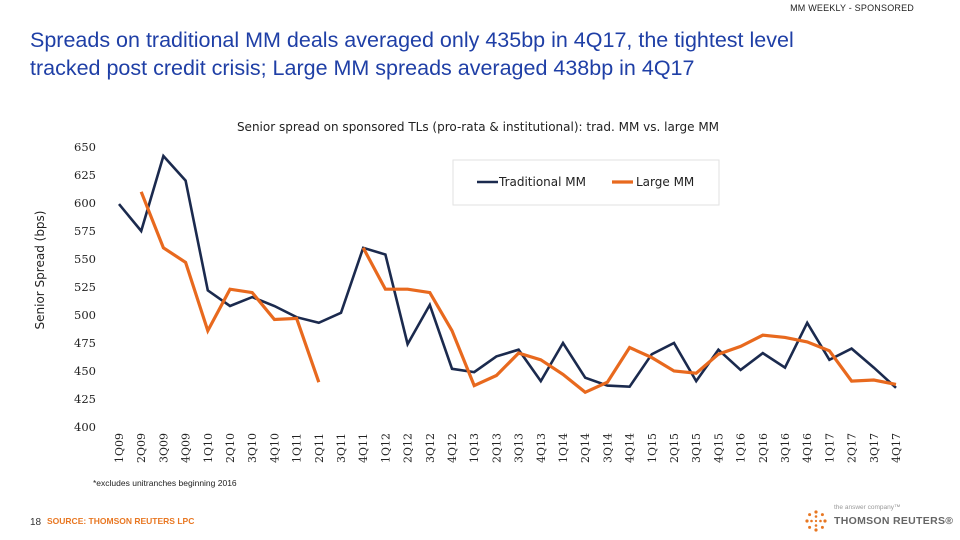 The image size is (960, 540). I want to click on x-tick-label: 4Q09, so click(186, 448).